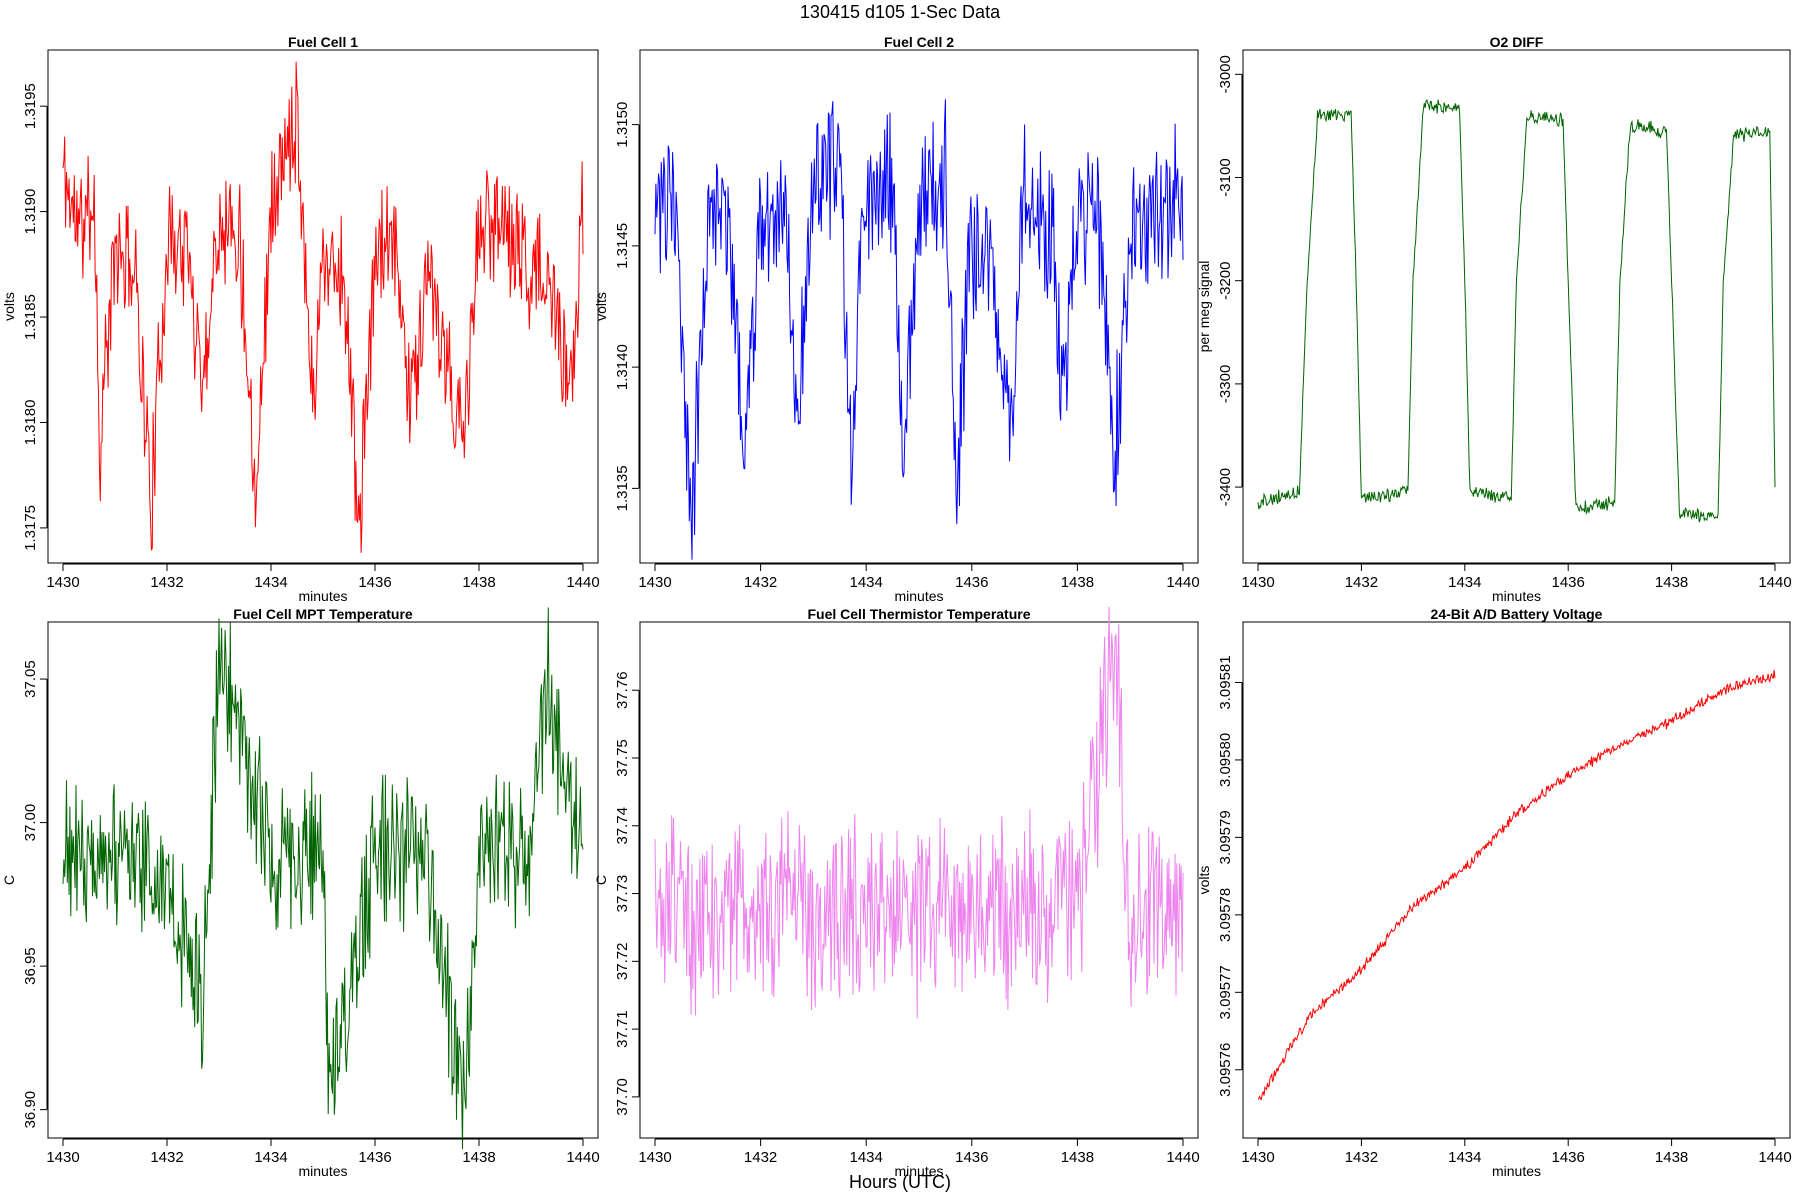 The height and width of the screenshot is (1200, 1800). I want to click on y-tick-label: 36.95, so click(30, 966).